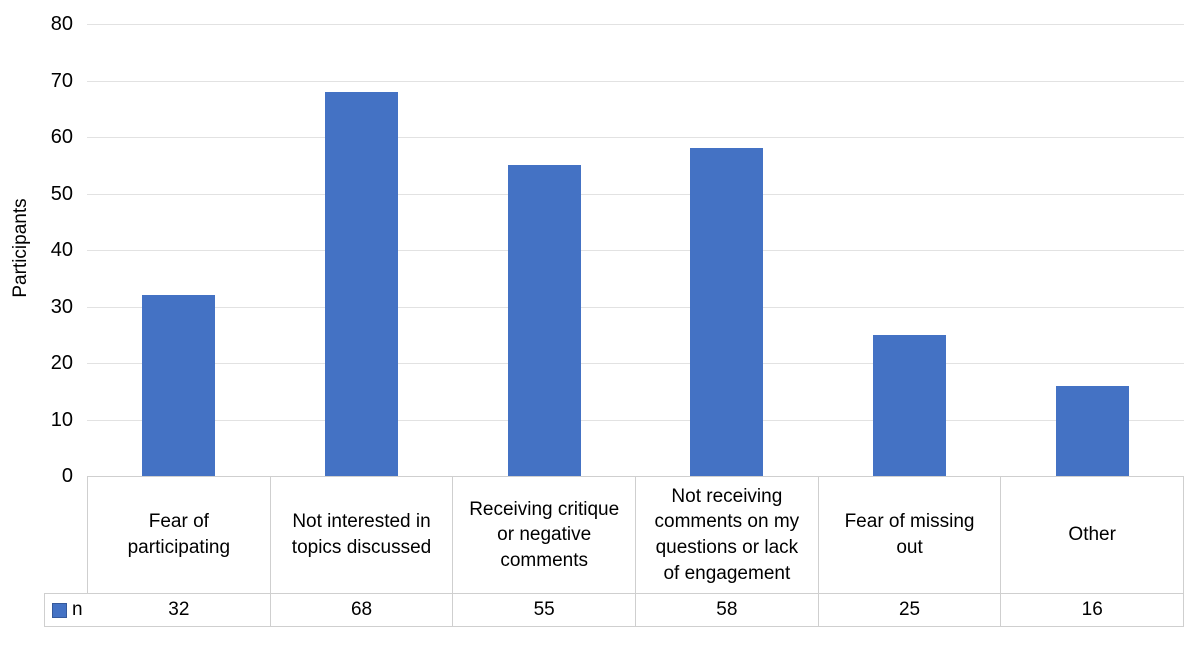 The width and height of the screenshot is (1200, 647). I want to click on category-cell: Other, so click(1091, 535).